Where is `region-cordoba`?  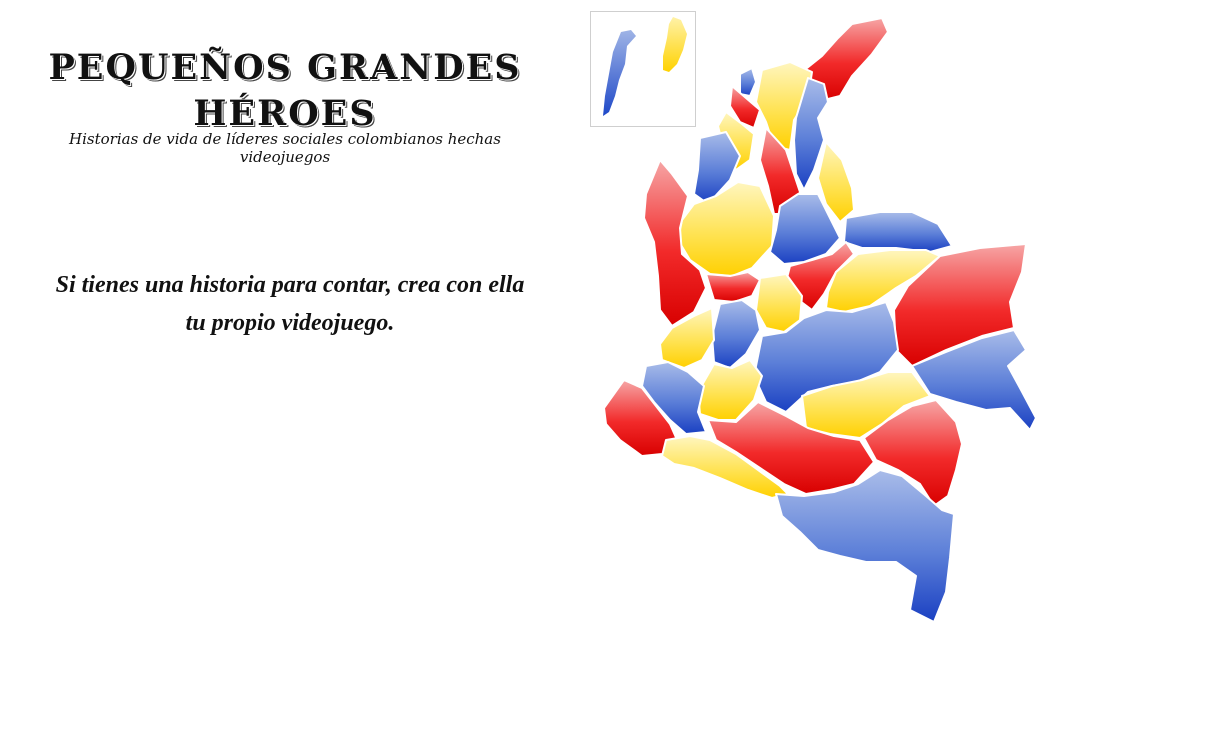
region-cordoba is located at coordinates (717, 168).